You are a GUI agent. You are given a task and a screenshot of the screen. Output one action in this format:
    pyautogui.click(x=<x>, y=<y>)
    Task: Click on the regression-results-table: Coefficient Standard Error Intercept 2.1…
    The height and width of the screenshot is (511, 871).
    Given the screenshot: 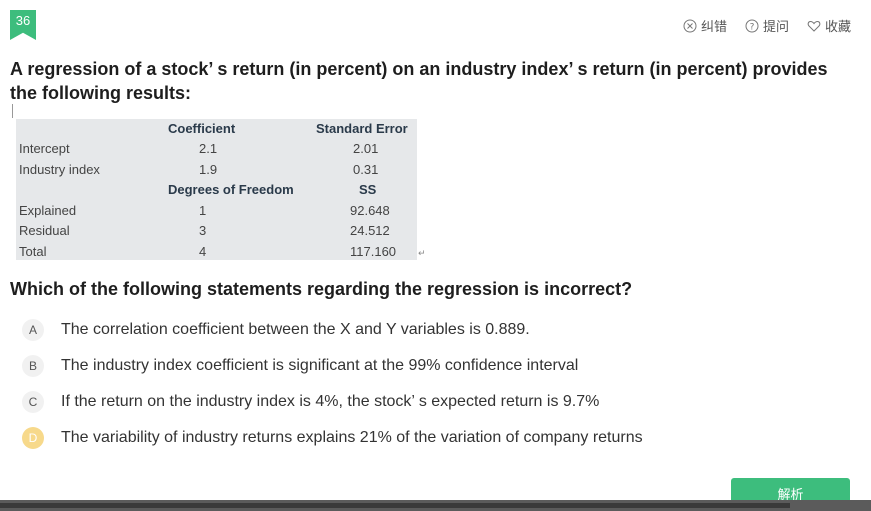 What is the action you would take?
    pyautogui.click(x=216, y=189)
    